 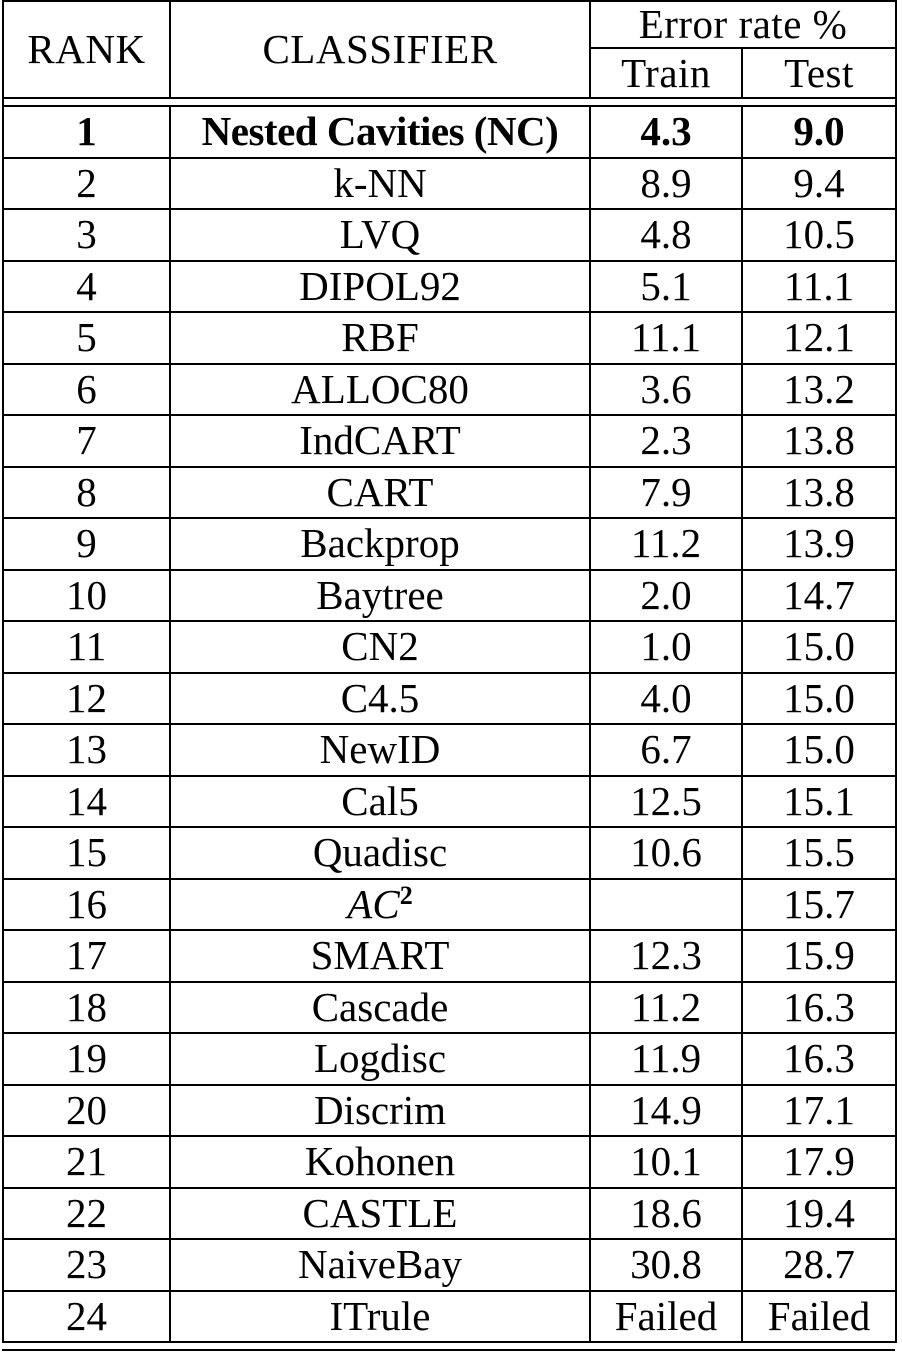 What do you see at coordinates (380, 183) in the screenshot?
I see `classifier-cell: k-NN` at bounding box center [380, 183].